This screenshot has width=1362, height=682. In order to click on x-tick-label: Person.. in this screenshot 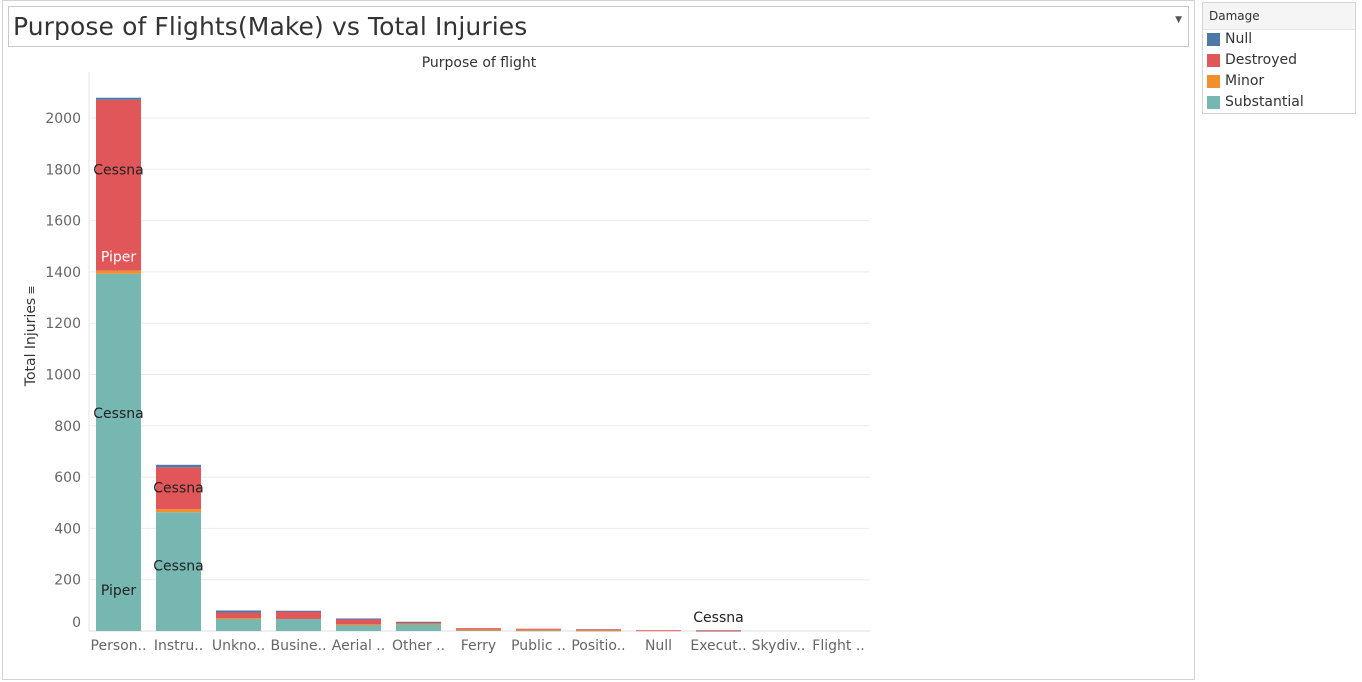, I will do `click(119, 646)`.